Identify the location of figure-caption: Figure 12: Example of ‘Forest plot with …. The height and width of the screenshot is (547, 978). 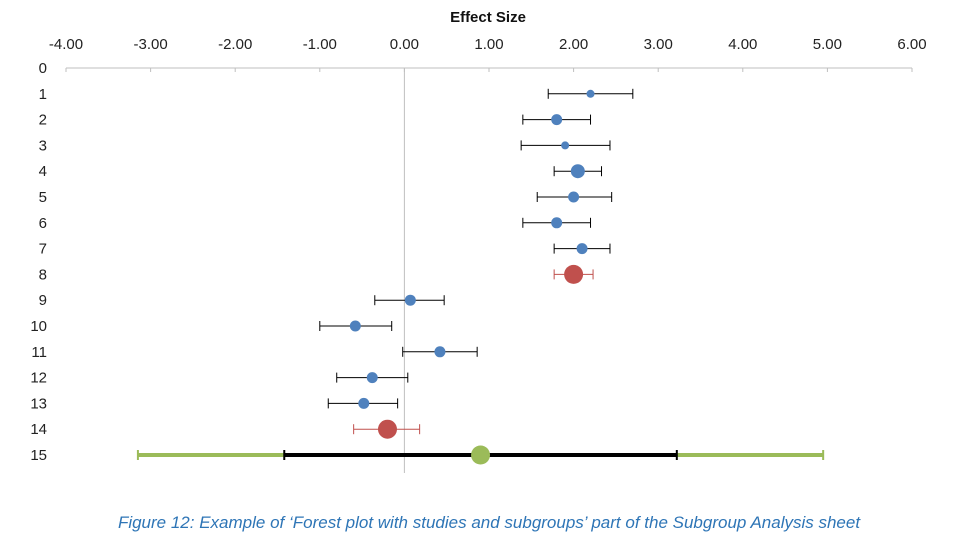
(489, 522).